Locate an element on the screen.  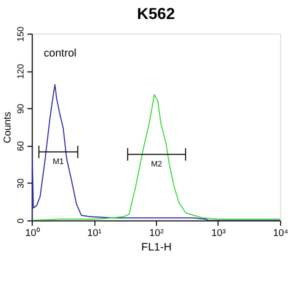
x-tick-label: 10¹ is located at coordinates (94, 233).